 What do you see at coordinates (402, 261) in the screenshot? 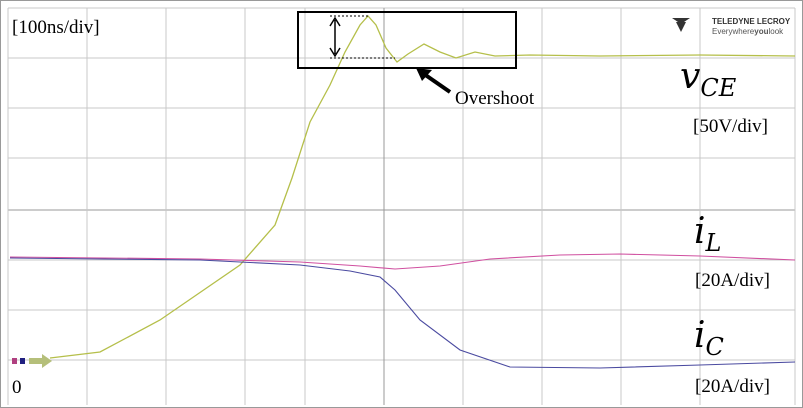
I see `trace-il` at bounding box center [402, 261].